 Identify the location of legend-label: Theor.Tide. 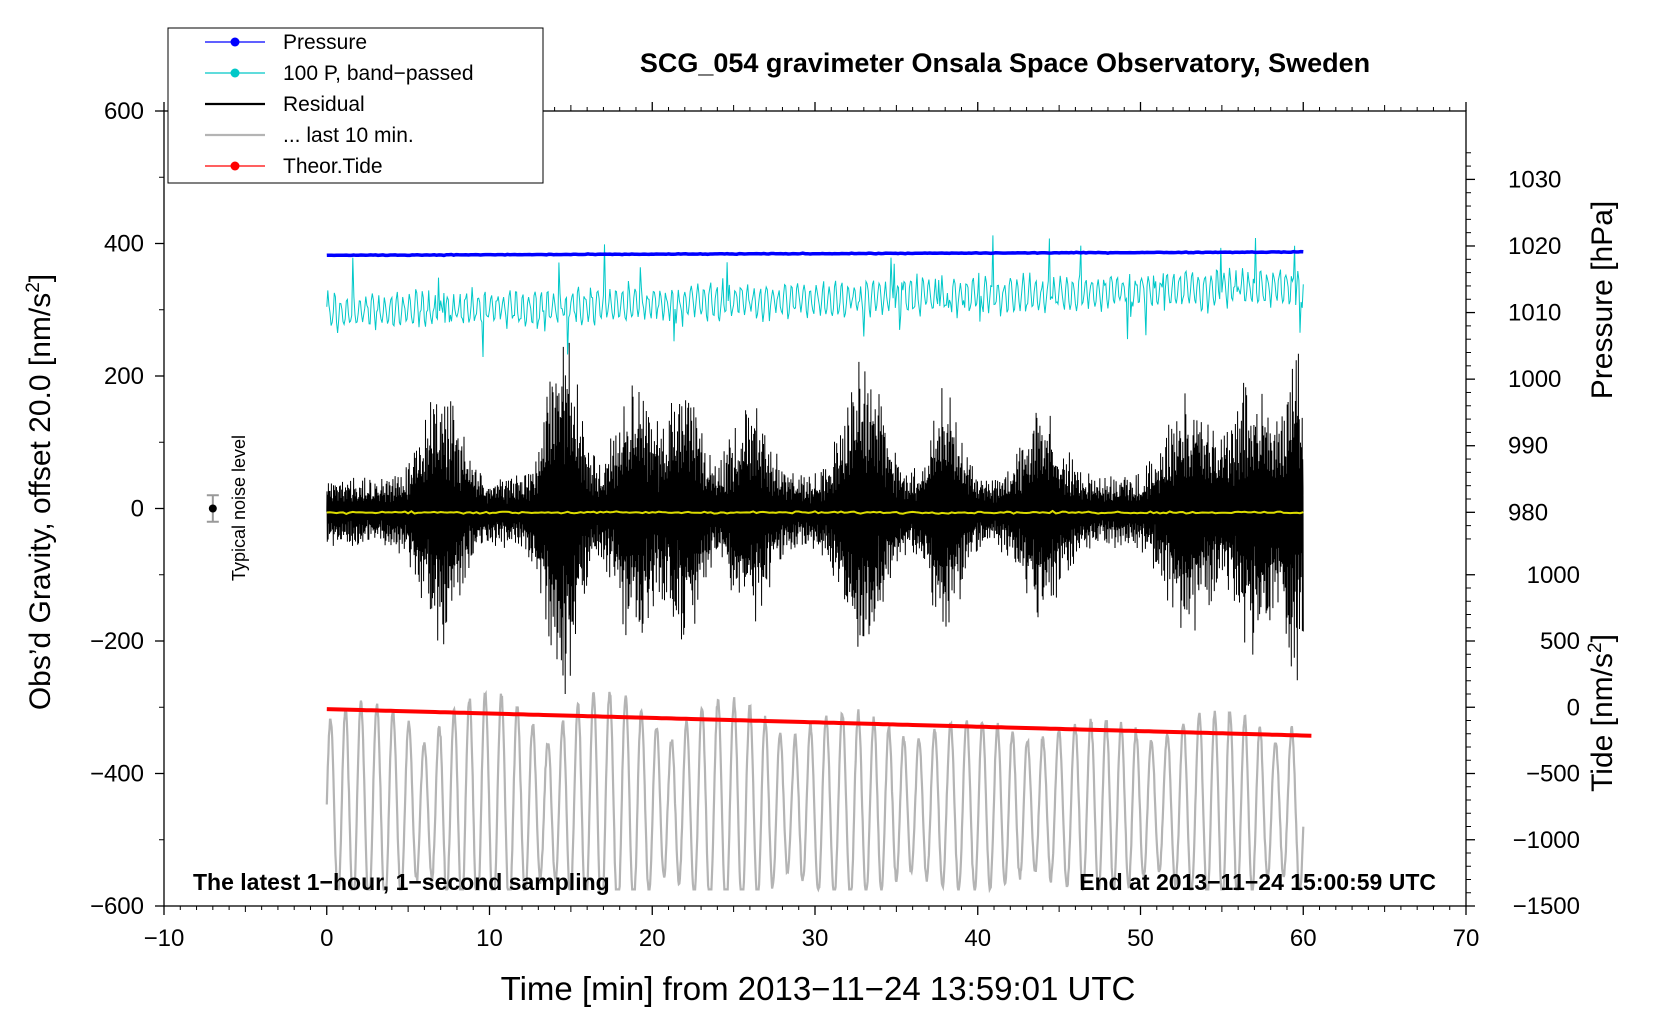
(333, 166).